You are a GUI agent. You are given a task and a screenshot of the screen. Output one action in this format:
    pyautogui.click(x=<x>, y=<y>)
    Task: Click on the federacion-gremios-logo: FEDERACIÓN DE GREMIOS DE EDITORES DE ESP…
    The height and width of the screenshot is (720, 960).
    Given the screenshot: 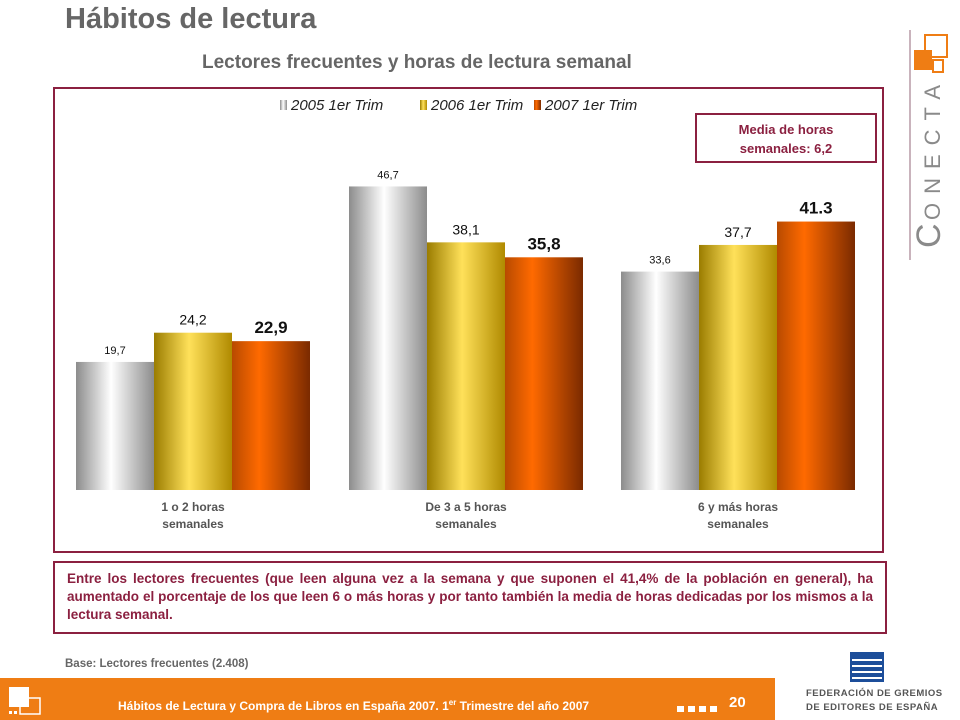 What is the action you would take?
    pyautogui.click(x=875, y=683)
    